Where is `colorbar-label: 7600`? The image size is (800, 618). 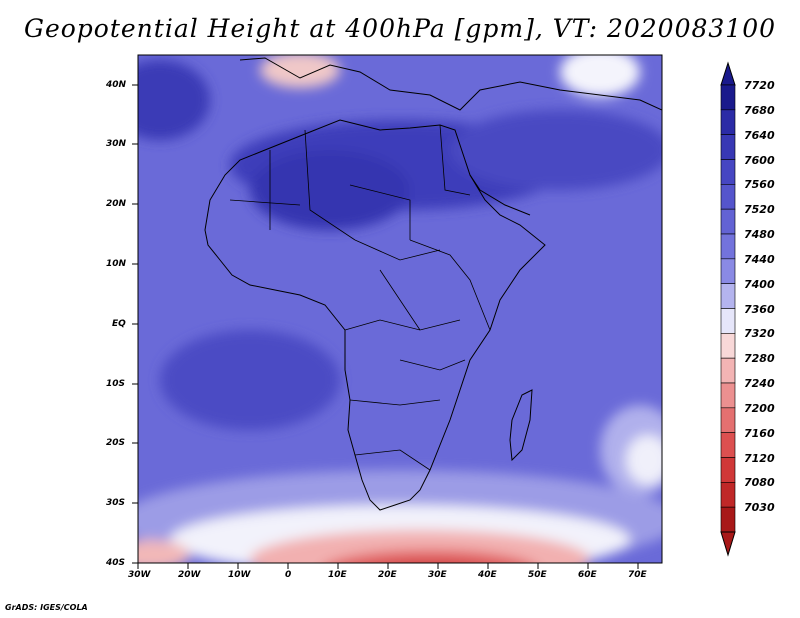
colorbar-label: 7600 is located at coordinates (759, 160).